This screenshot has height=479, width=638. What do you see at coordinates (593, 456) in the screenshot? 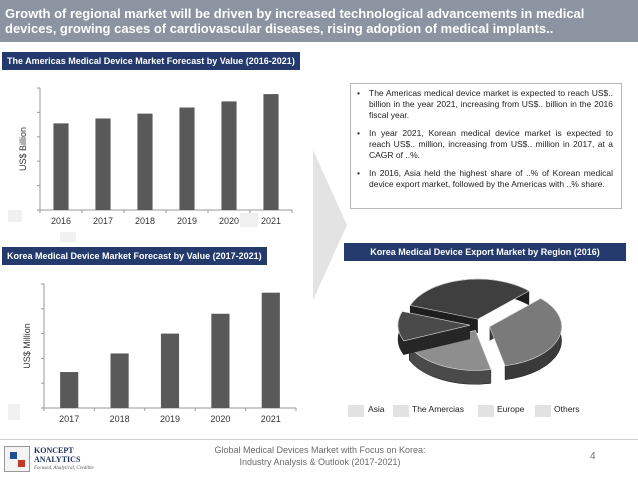
I see `page-number: 4` at bounding box center [593, 456].